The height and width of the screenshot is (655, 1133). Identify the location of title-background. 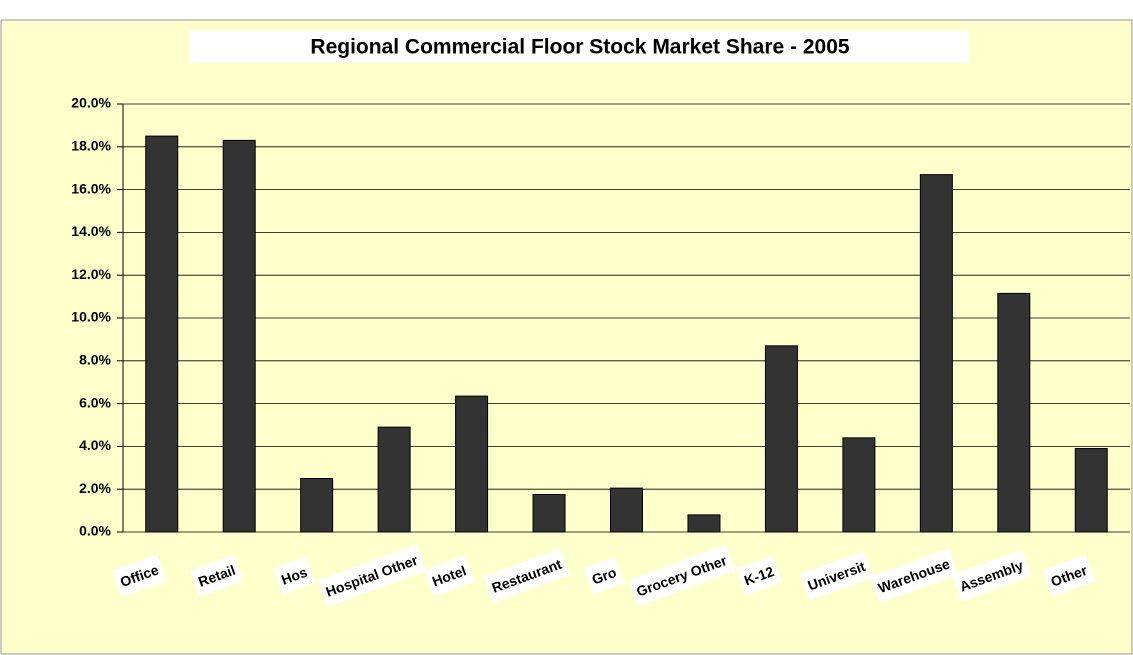
(579, 47).